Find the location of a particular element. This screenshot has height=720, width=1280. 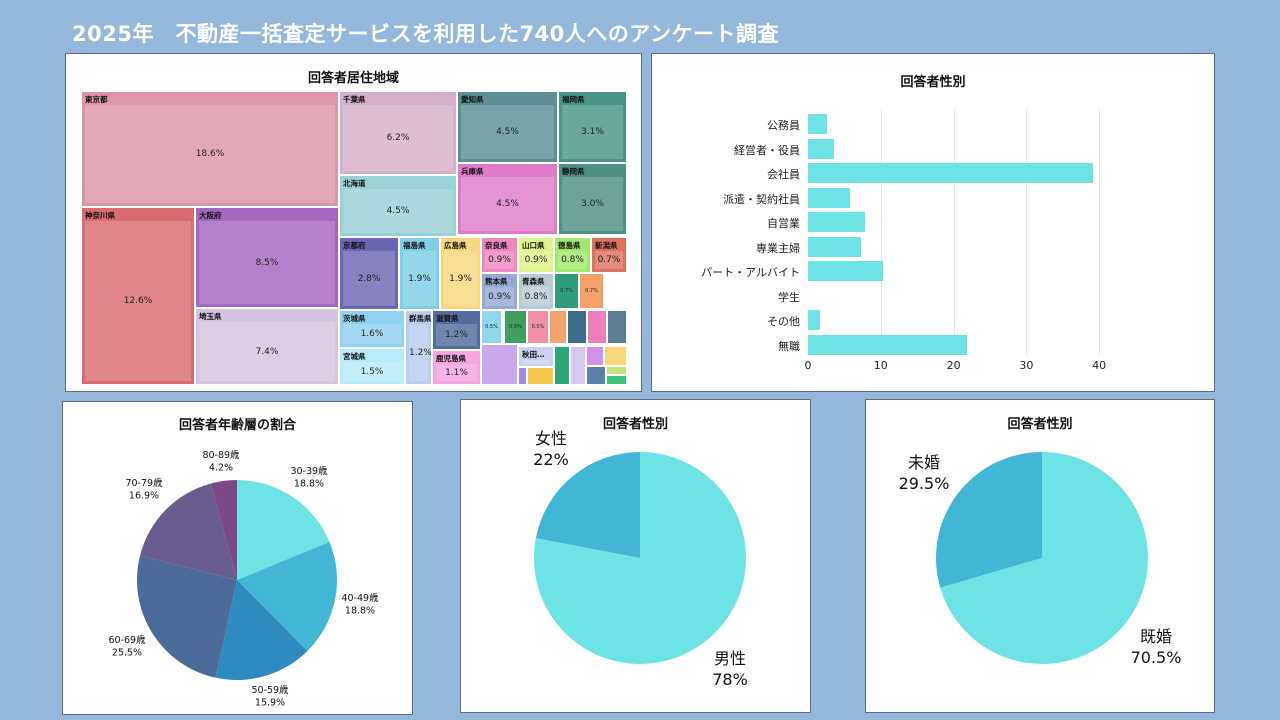

treemap-cell-inner: 8.5% is located at coordinates (267, 262).